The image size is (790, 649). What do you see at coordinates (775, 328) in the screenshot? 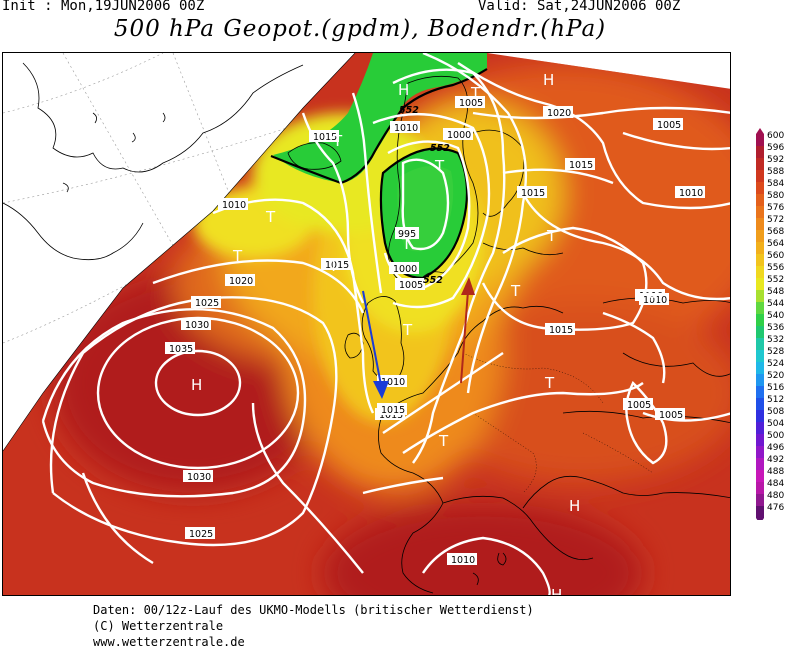
I see `colorbar-level-label: 536` at bounding box center [775, 328].